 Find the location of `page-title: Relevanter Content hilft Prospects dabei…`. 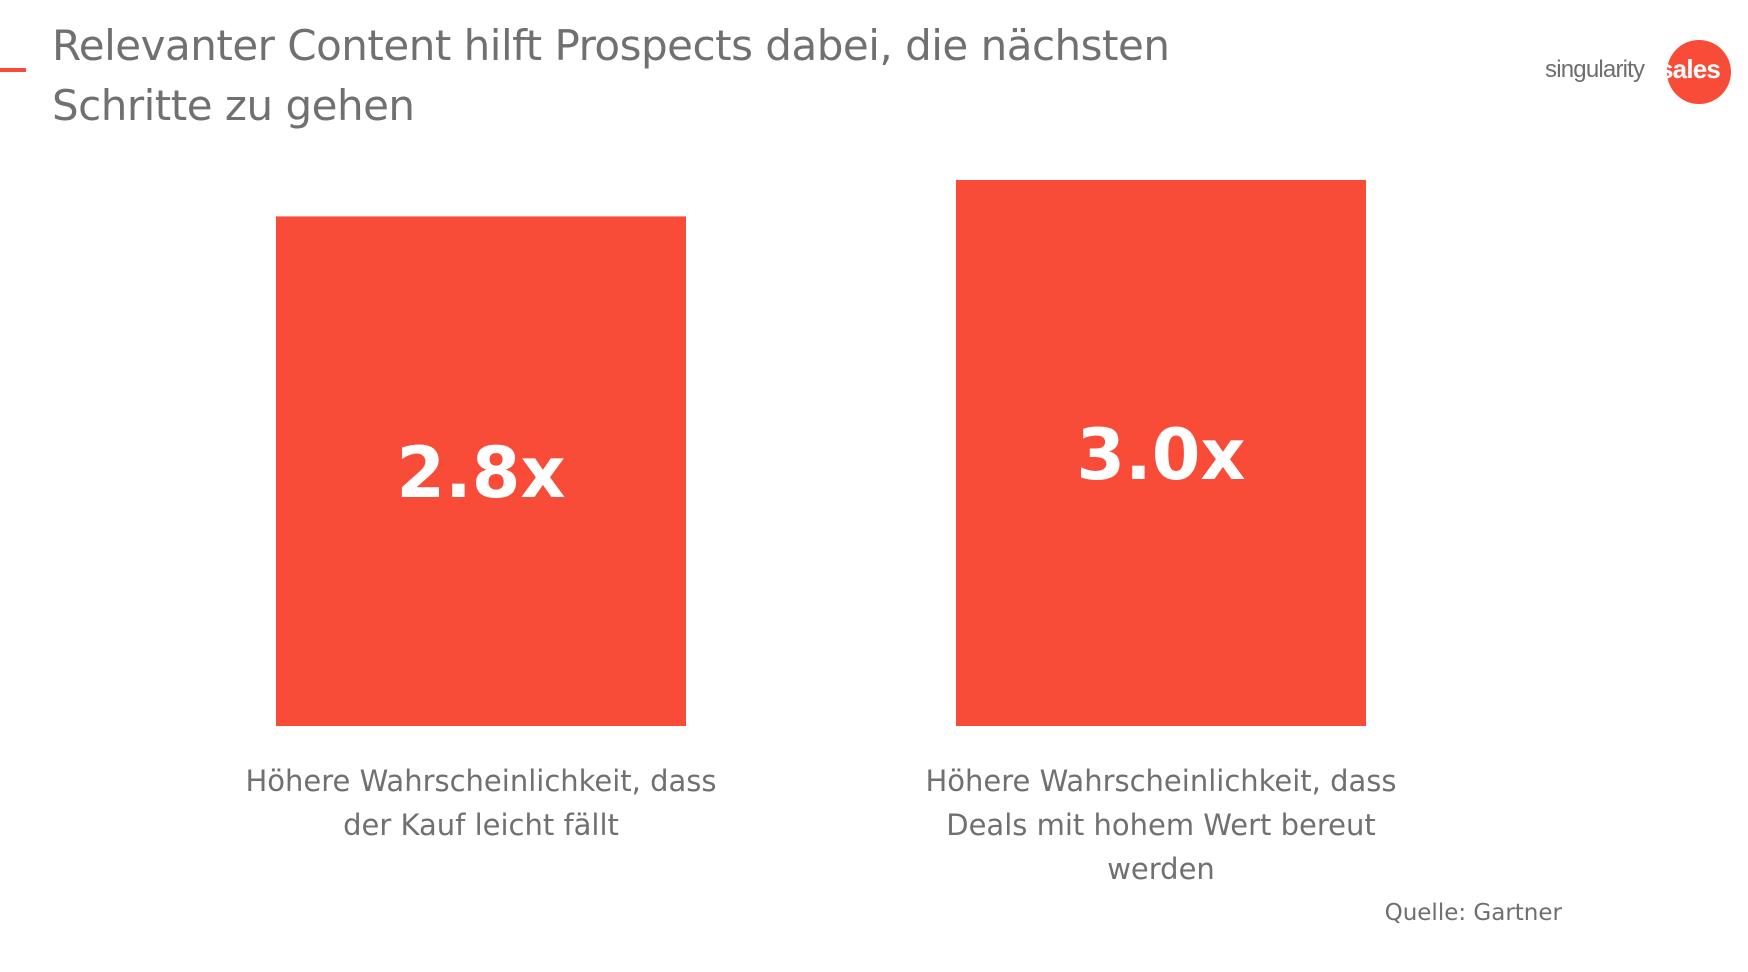

page-title: Relevanter Content hilft Prospects dabei… is located at coordinates (611, 75).